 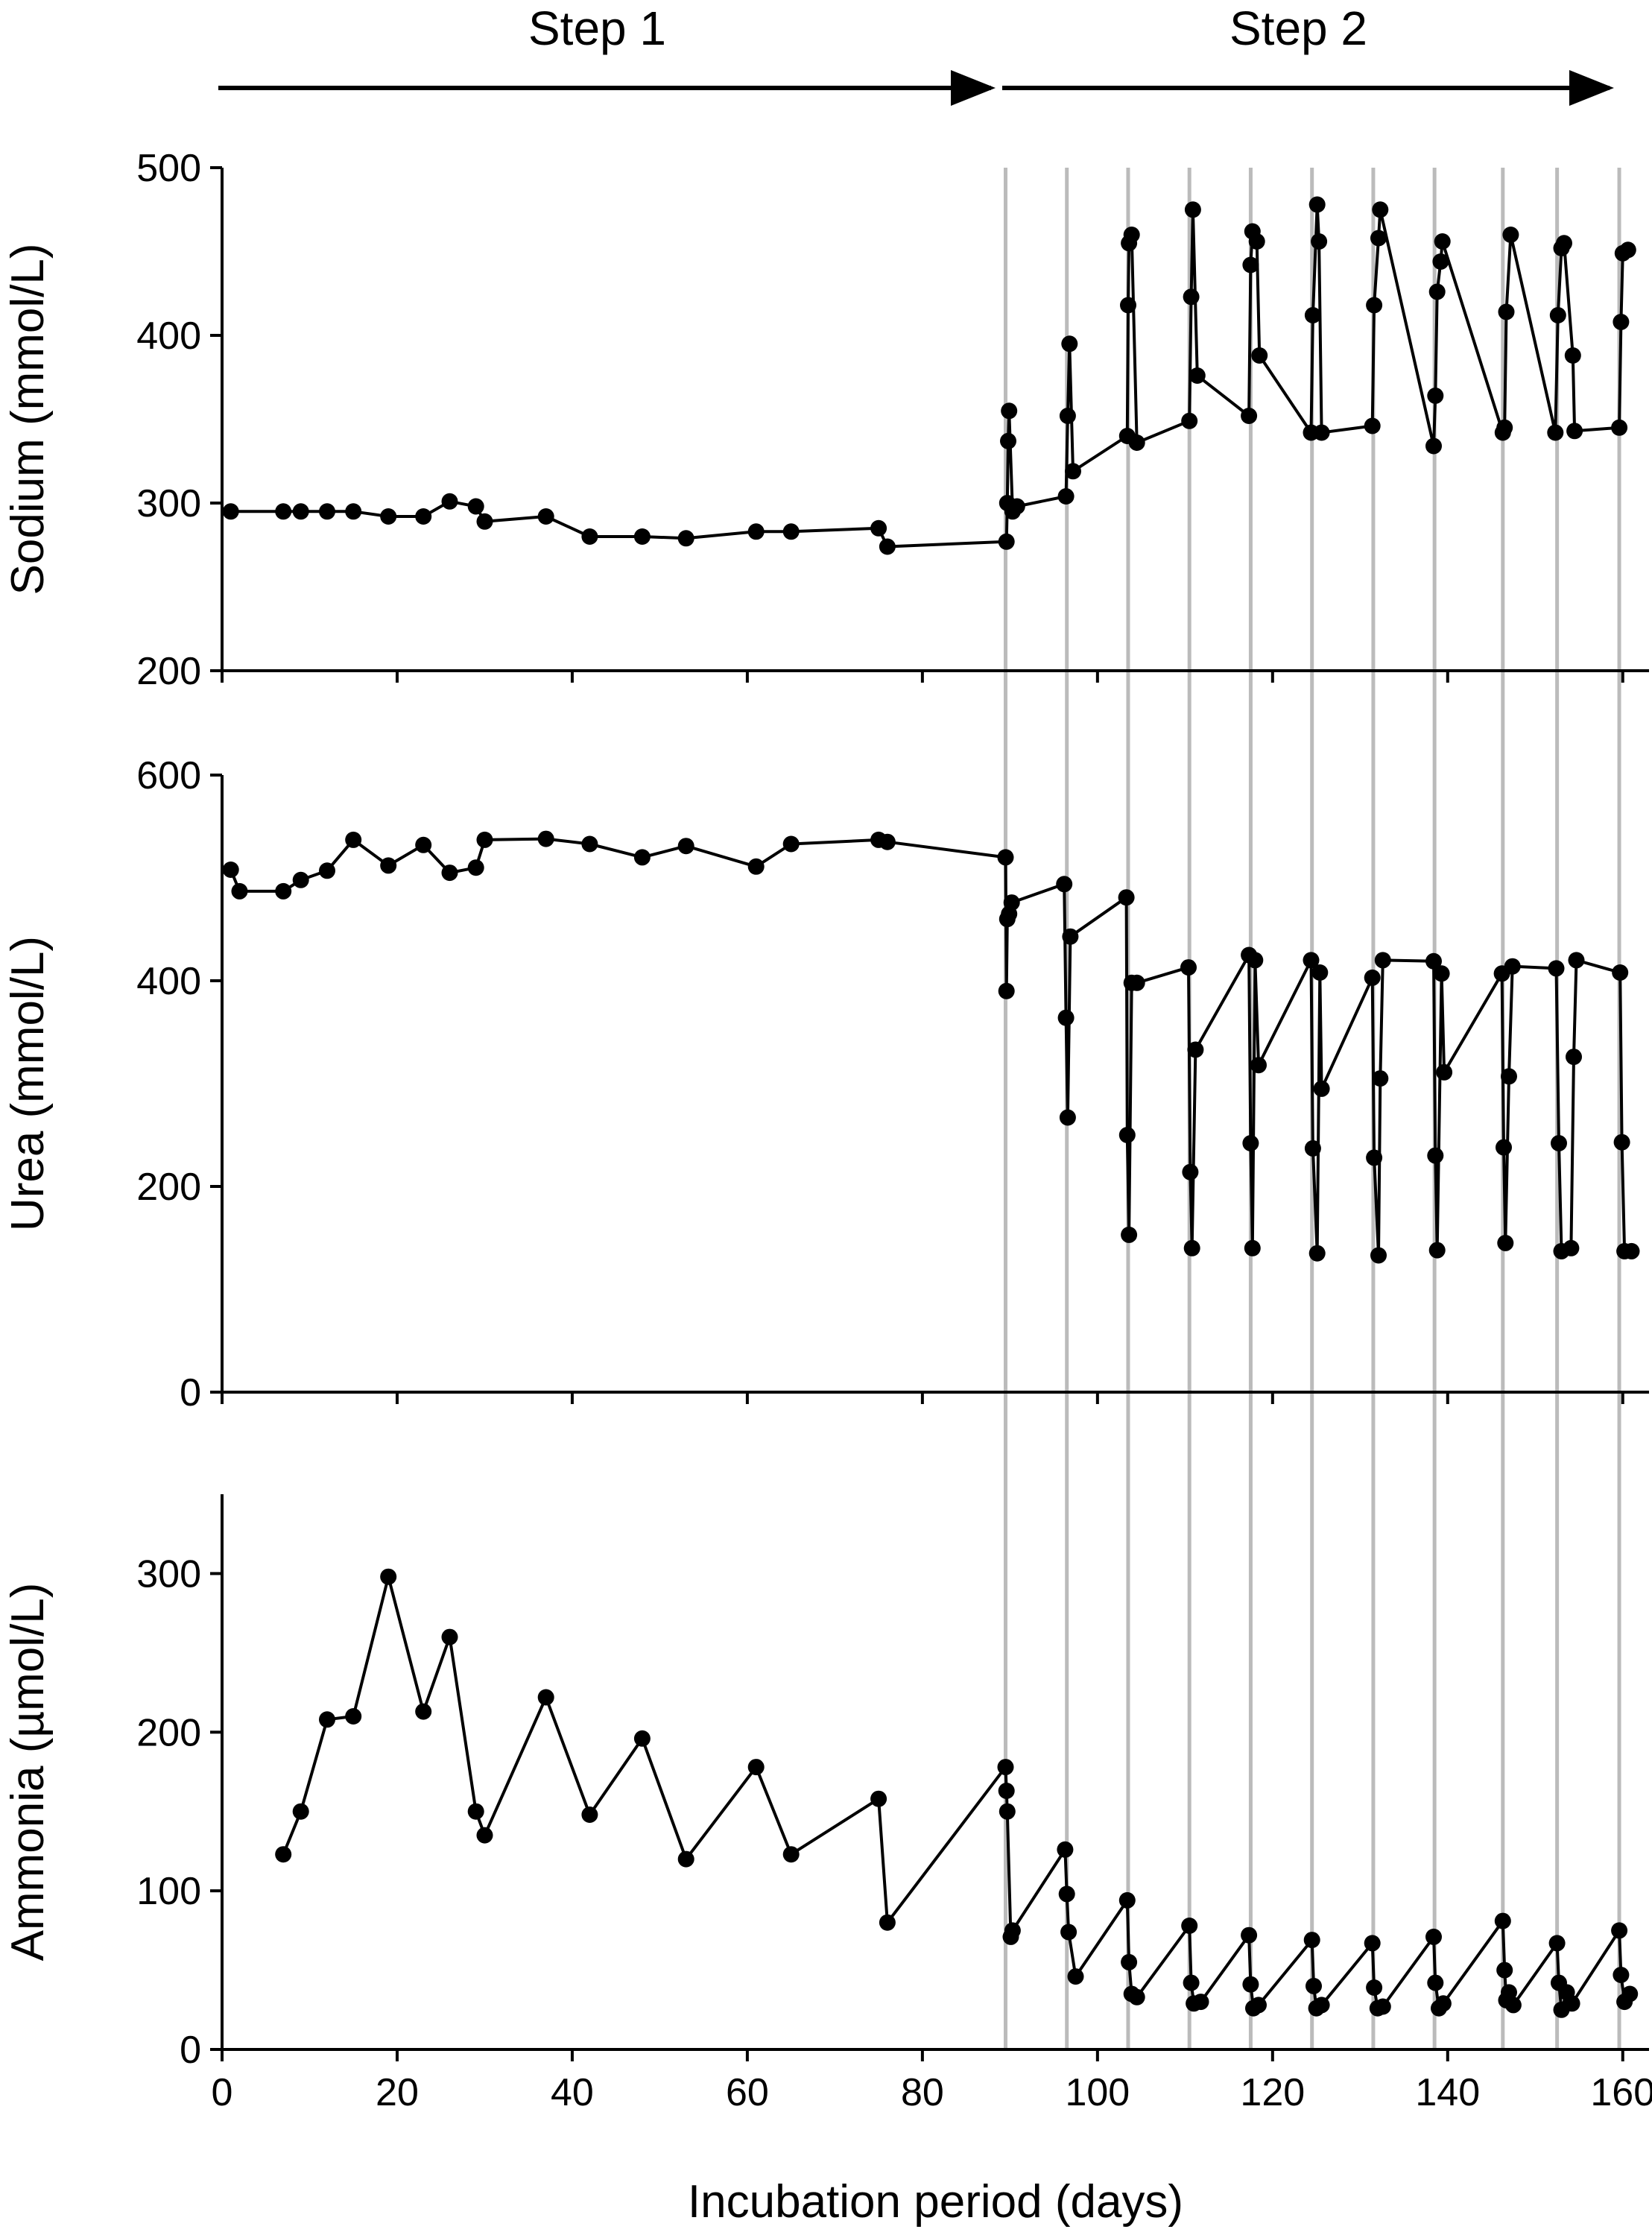 I want to click on urea-y-axis-title: Urea (mmol/L), so click(x=28, y=1083).